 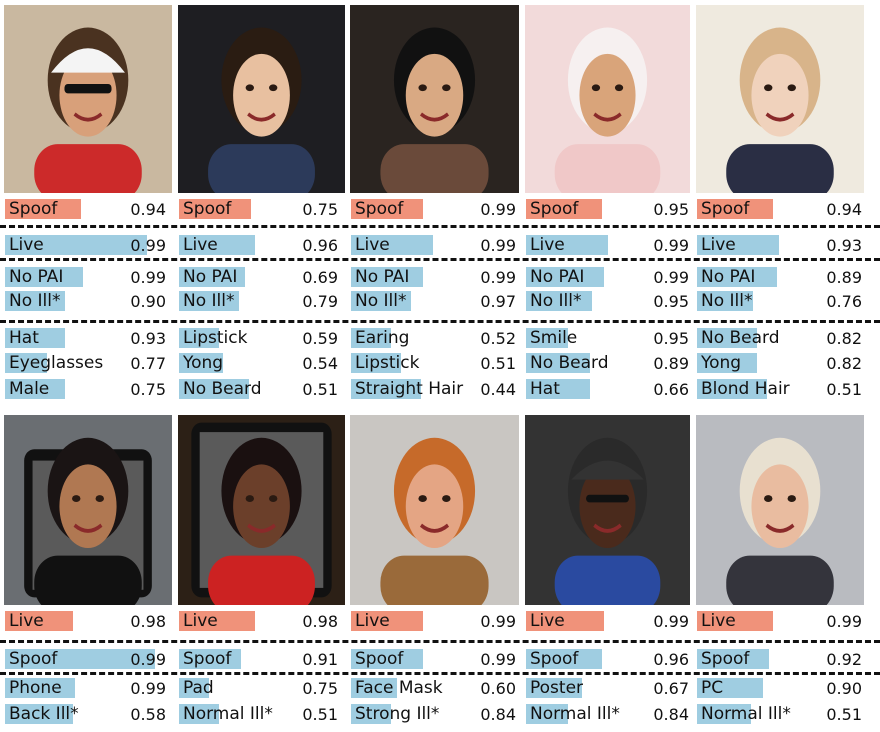 I want to click on prediction-label: Yong, so click(x=203, y=363).